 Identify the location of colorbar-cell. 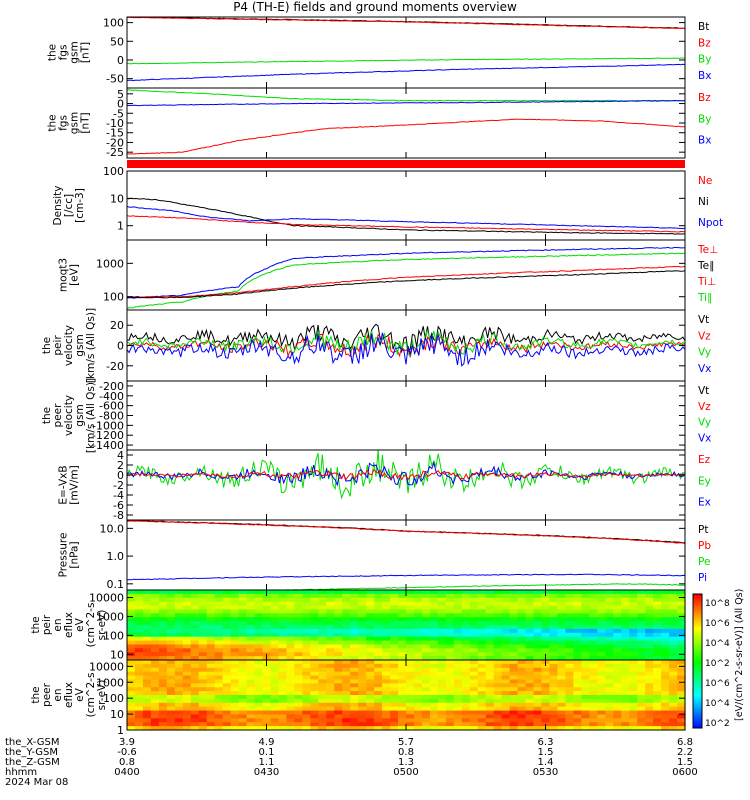
(697, 702).